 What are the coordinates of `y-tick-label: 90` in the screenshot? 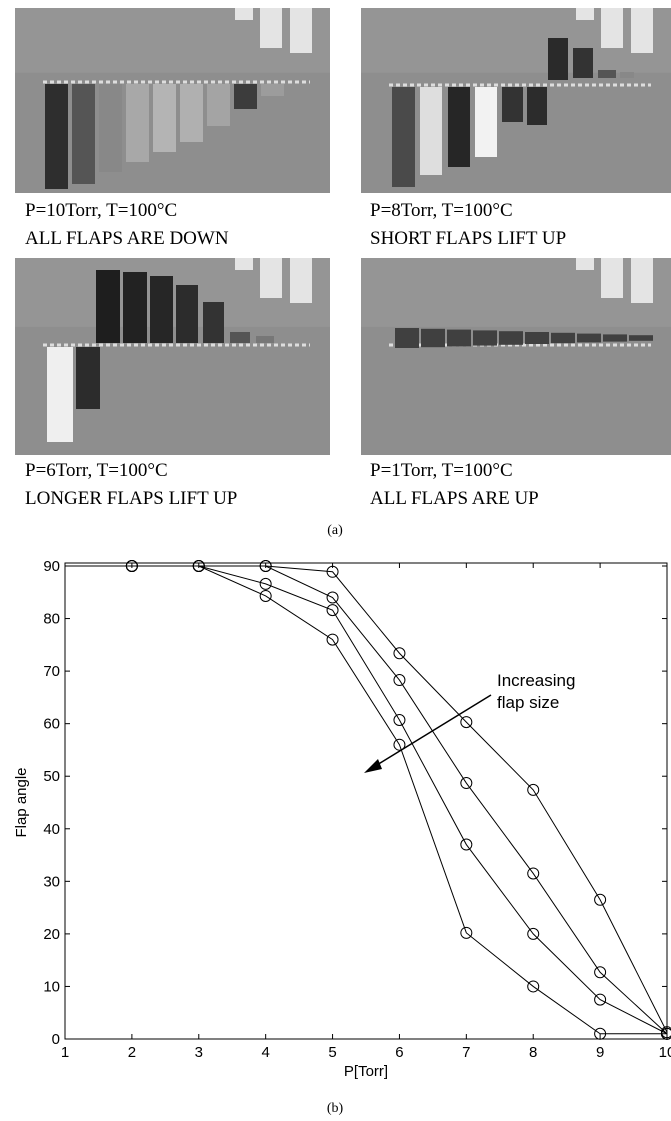 It's located at (51, 566).